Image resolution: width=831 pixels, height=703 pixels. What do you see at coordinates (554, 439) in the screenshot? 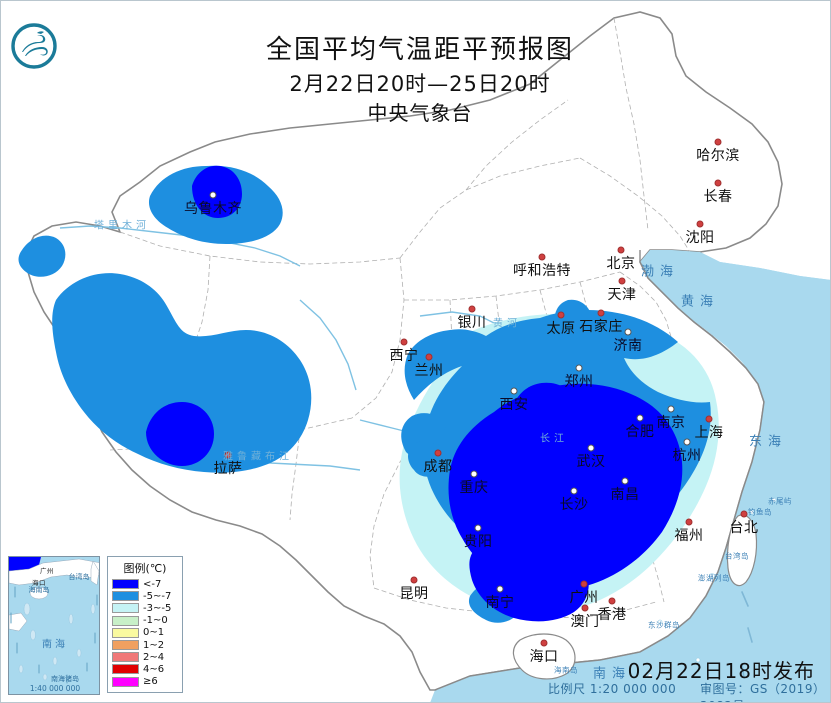
I see `river-label: 长江` at bounding box center [554, 439].